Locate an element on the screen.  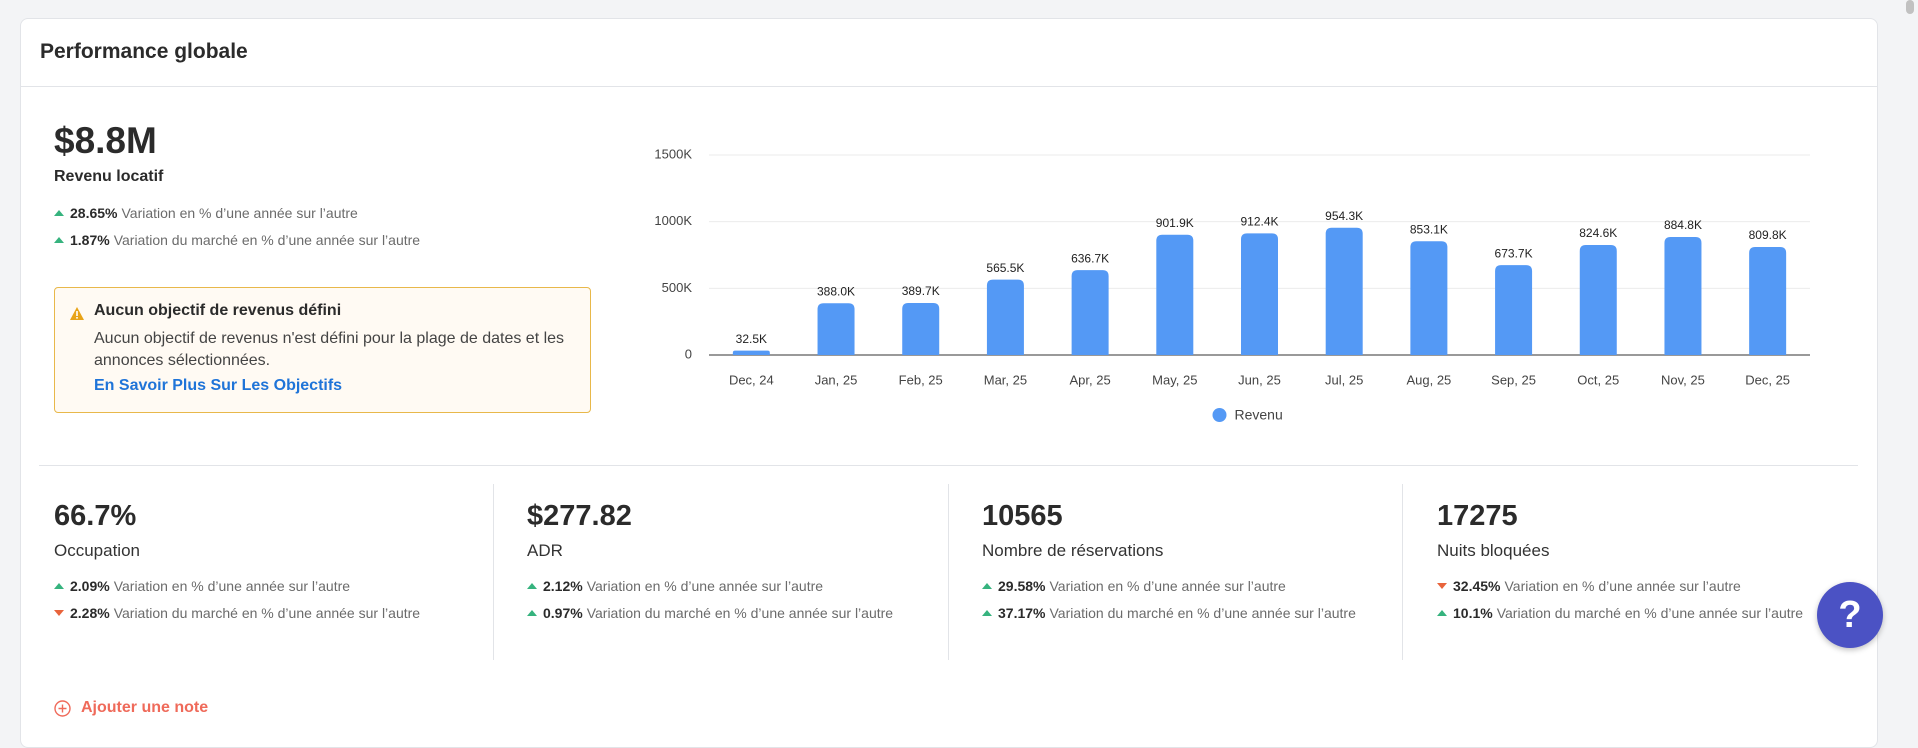
x-tick-label: Jan, 25 is located at coordinates (836, 379).